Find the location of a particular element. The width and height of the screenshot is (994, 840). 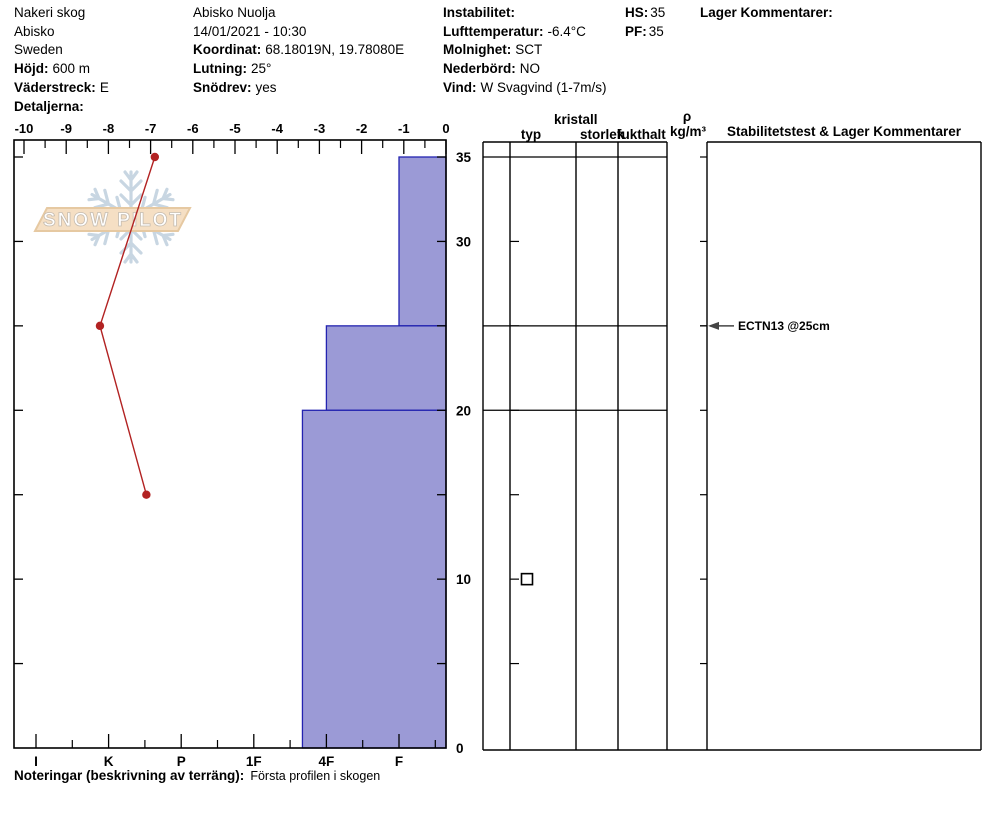

column-header-stability: Stabilitetstest & Lager Kommentarer is located at coordinates (844, 131).